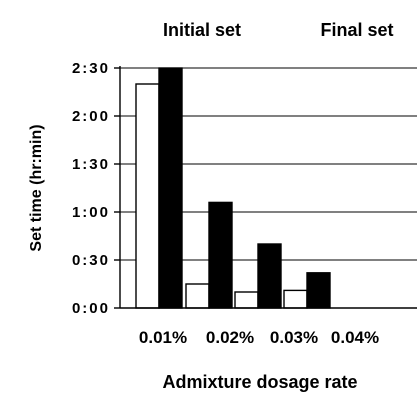 This screenshot has width=417, height=399. Describe the element at coordinates (91, 68) in the screenshot. I see `y-tick-label: 2:30` at that location.